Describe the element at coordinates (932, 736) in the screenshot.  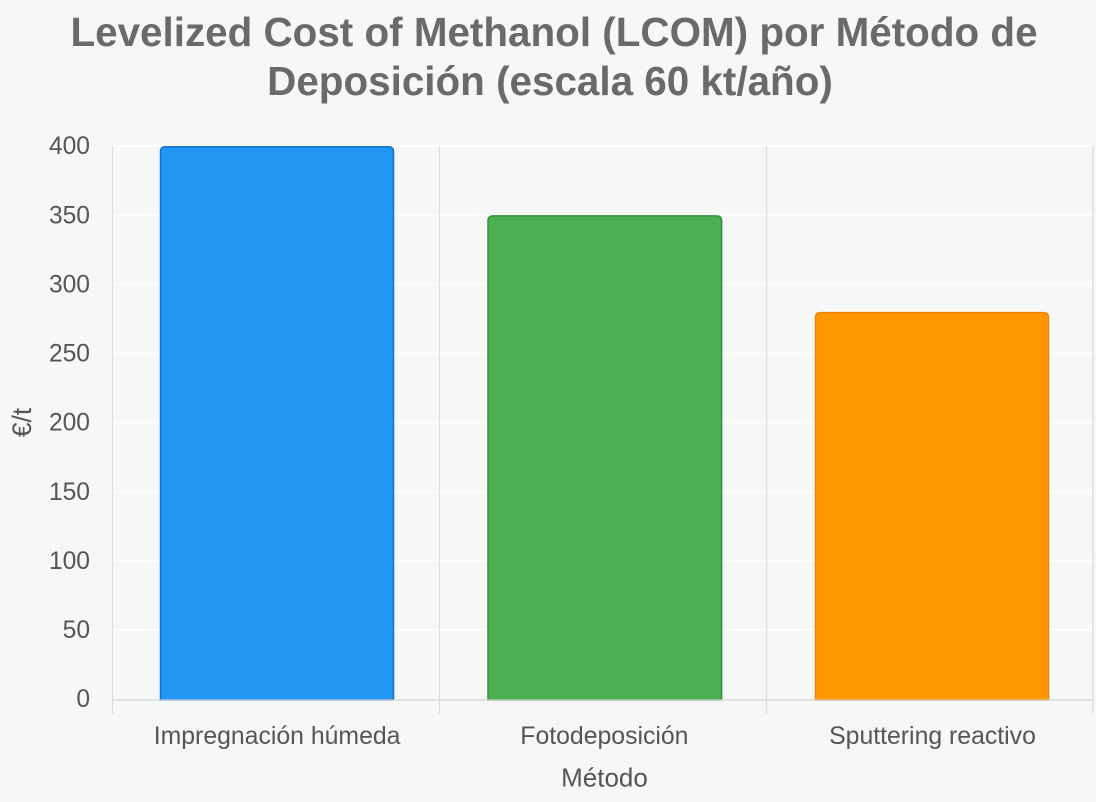
I see `svg-text: Sputtering reactivo` at that location.